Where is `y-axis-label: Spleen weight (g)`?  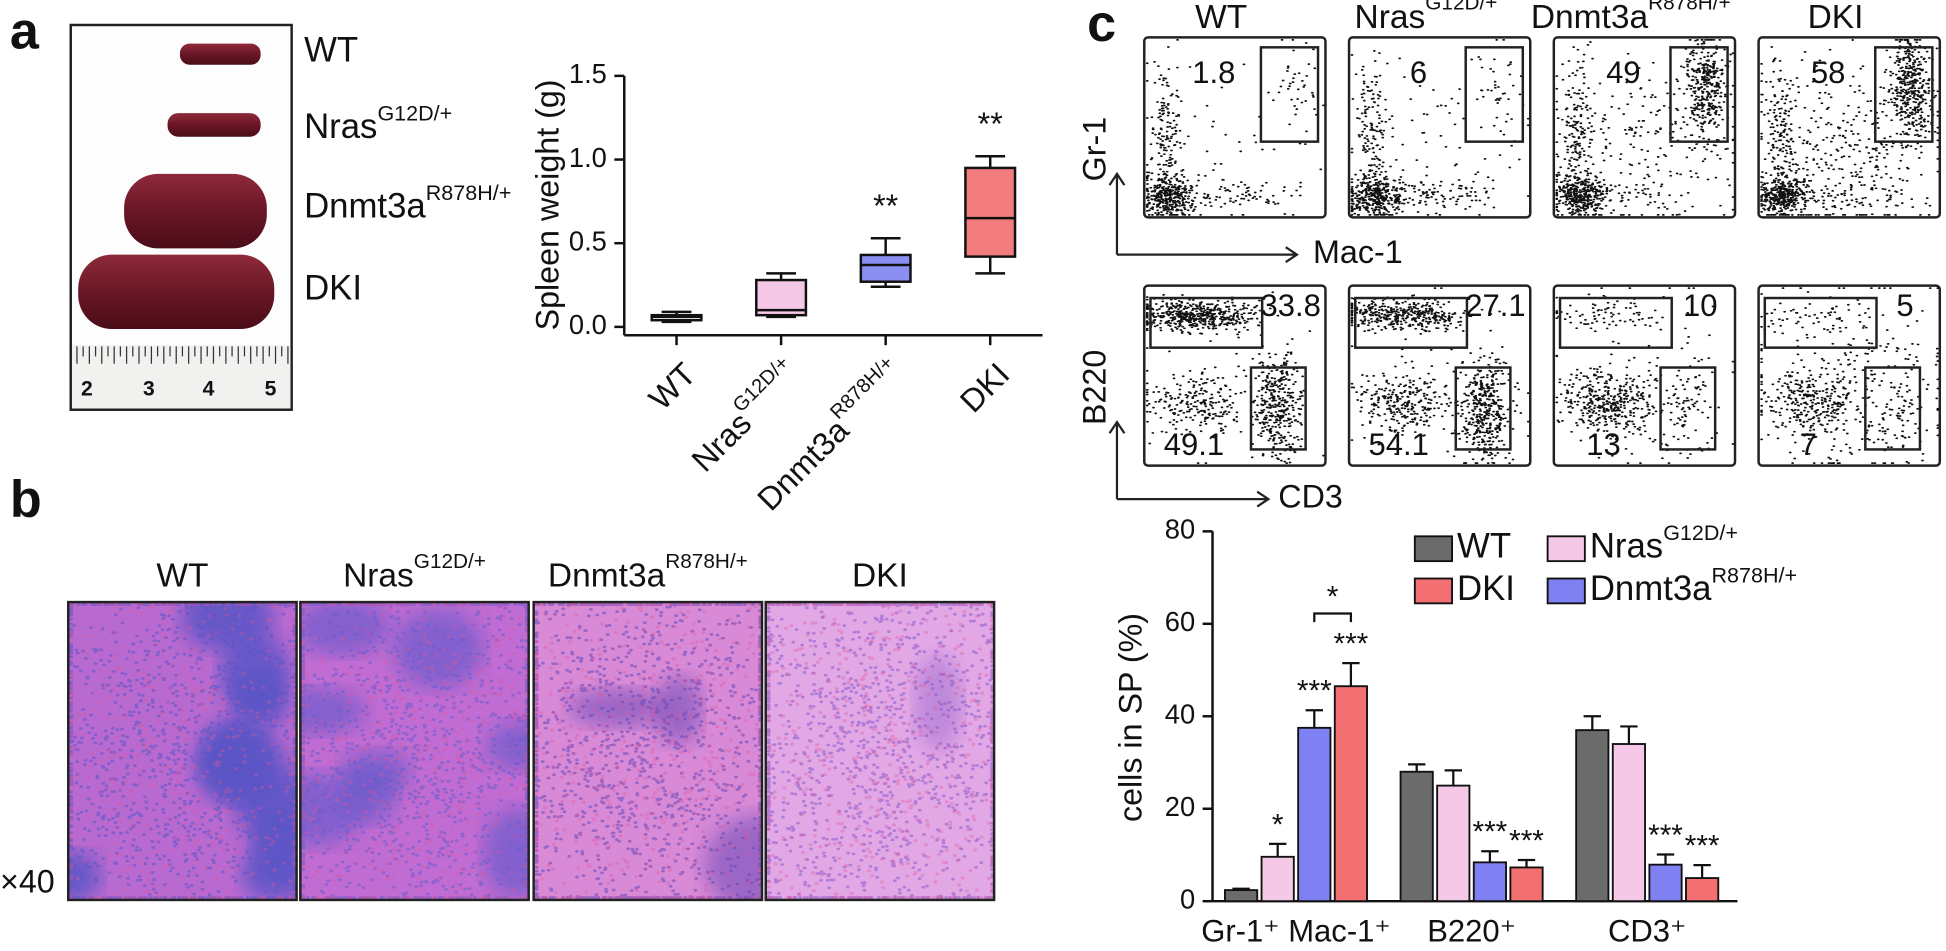 y-axis-label: Spleen weight (g) is located at coordinates (547, 204).